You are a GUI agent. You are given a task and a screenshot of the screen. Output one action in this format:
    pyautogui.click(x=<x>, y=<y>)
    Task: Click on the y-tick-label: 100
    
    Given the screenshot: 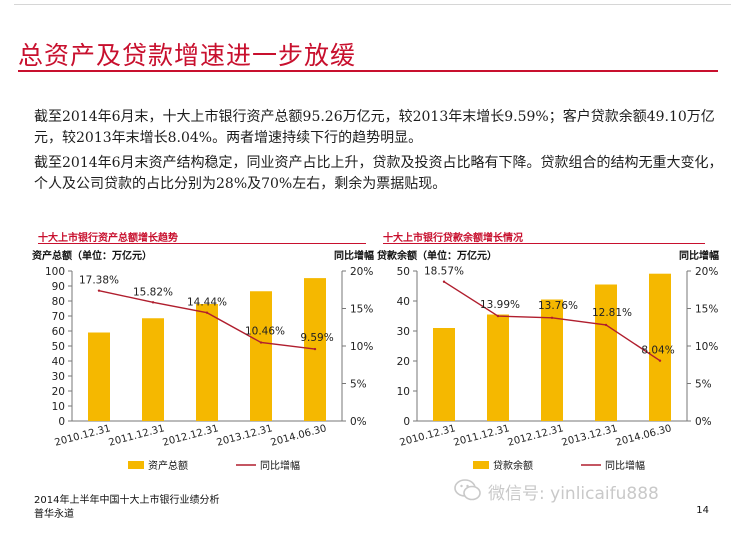 What is the action you would take?
    pyautogui.click(x=55, y=272)
    